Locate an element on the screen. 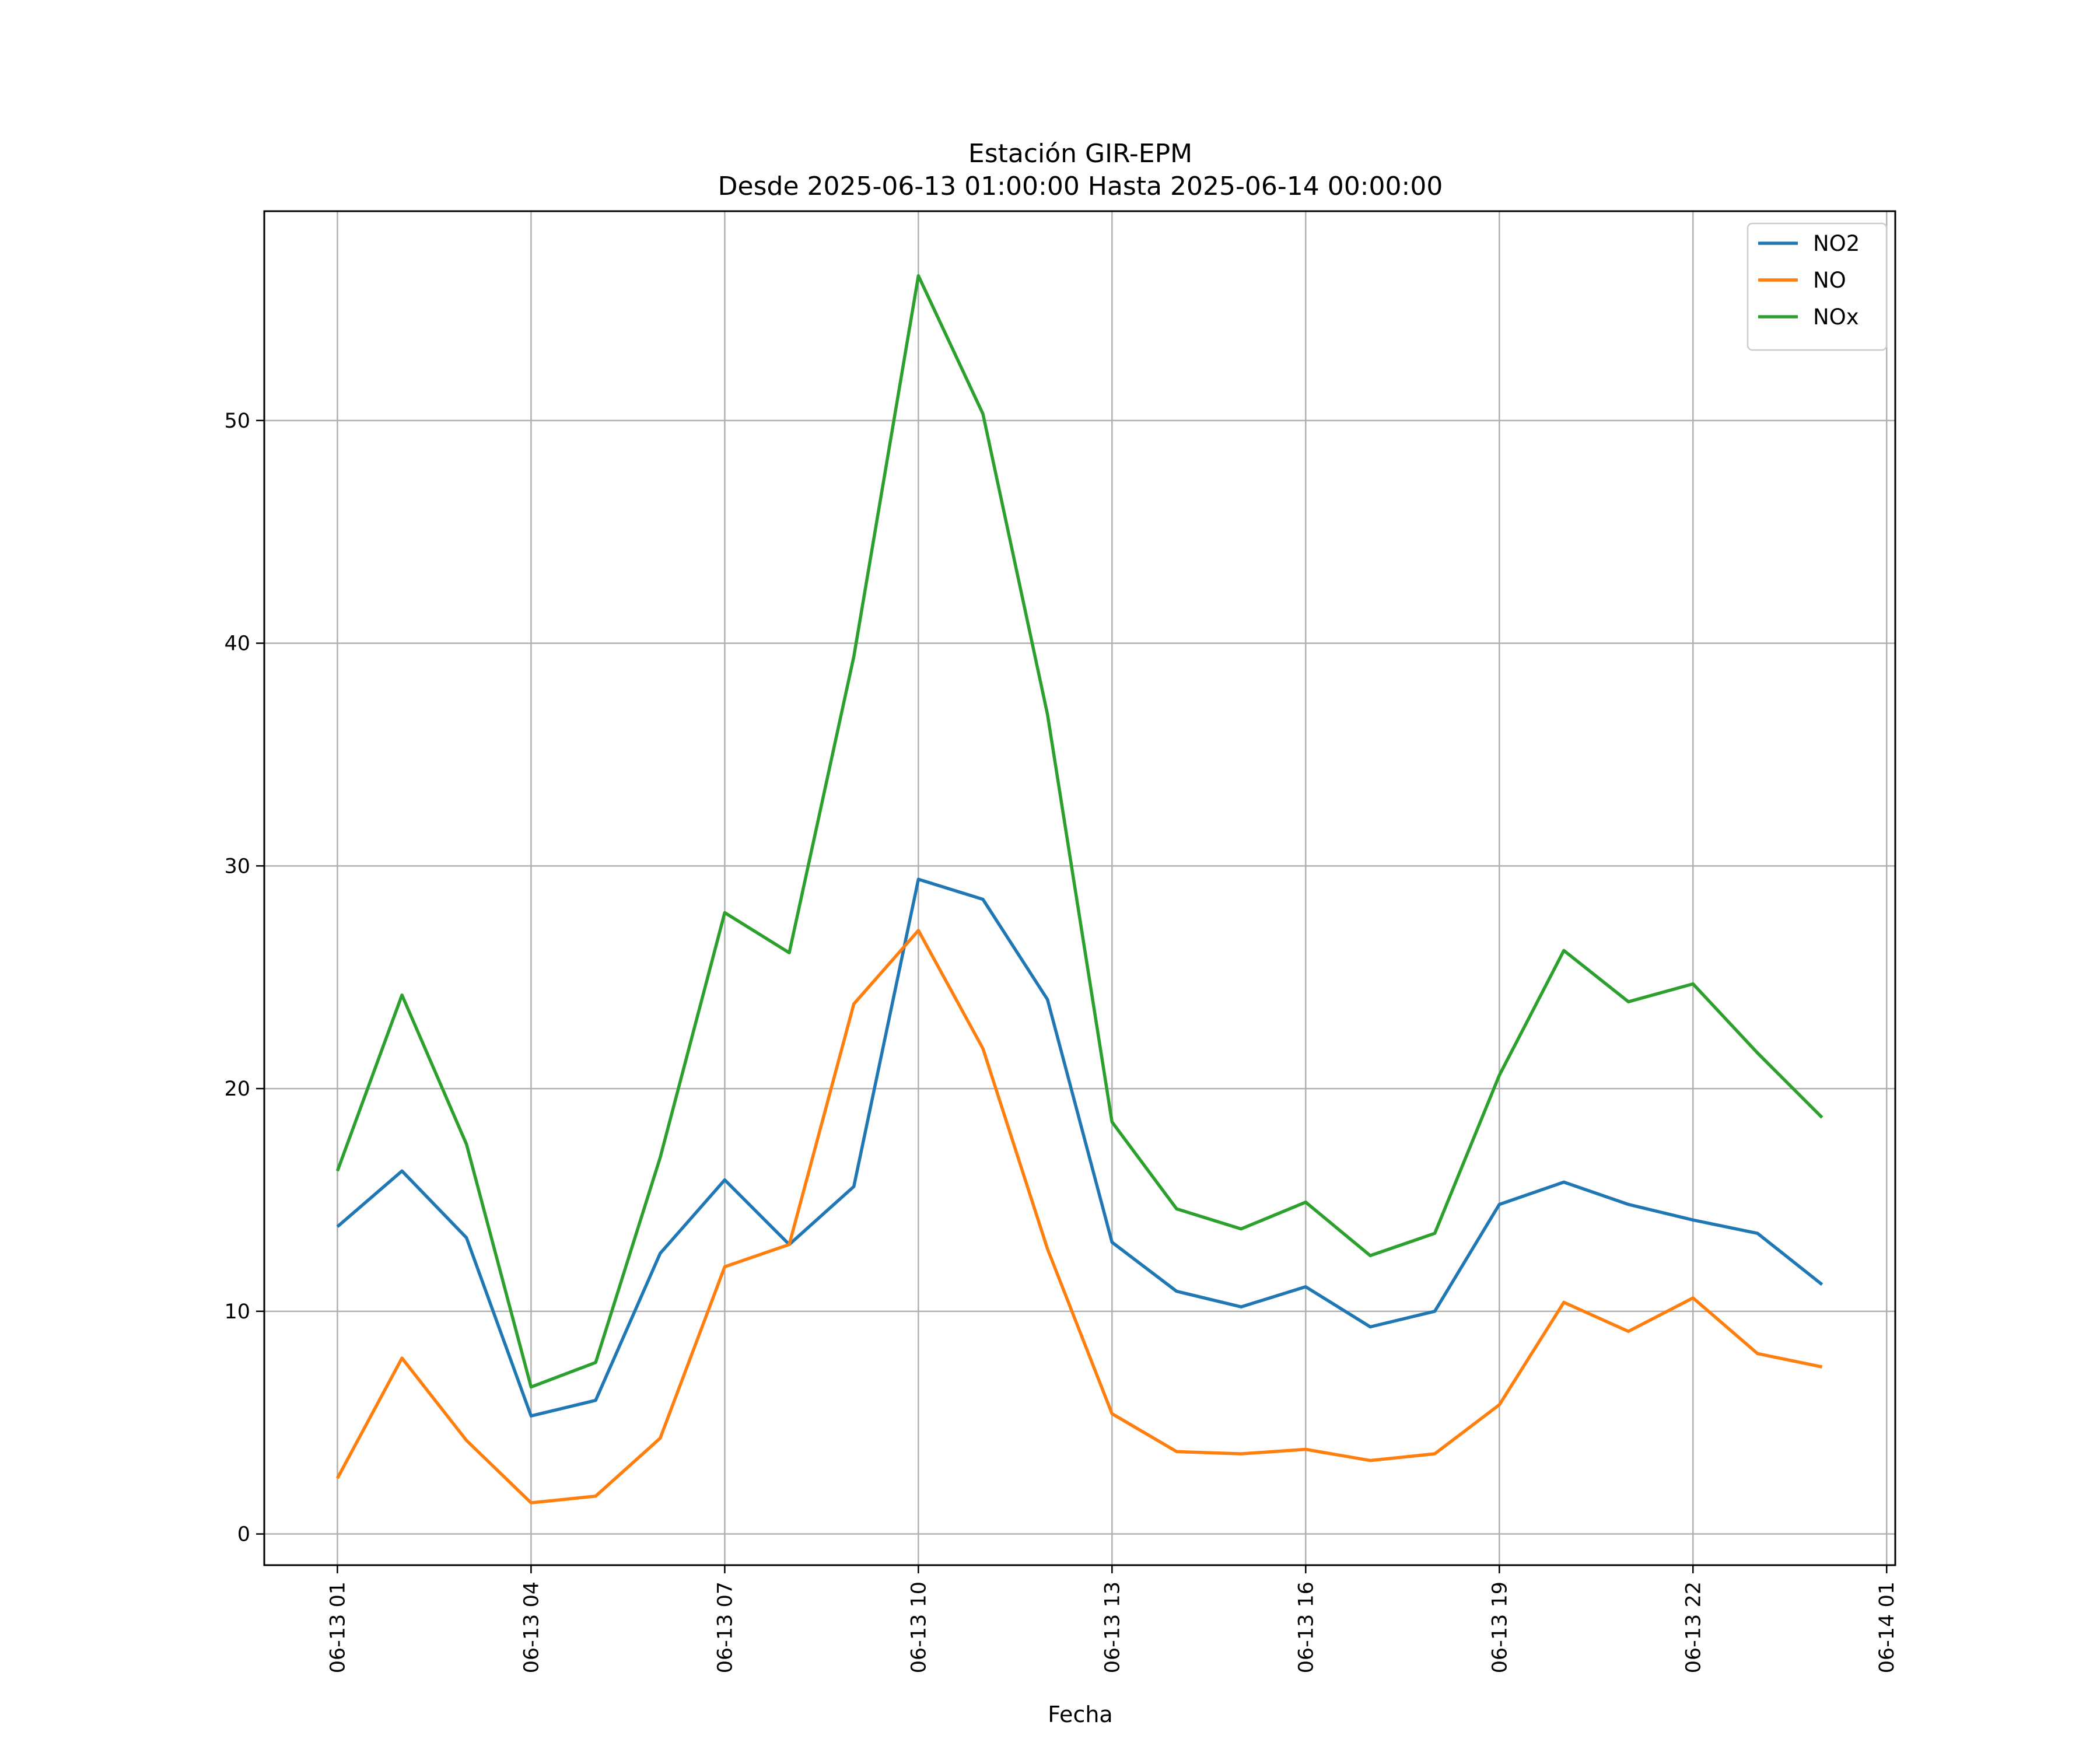 This screenshot has height=1753, width=2100. x-tick-label: 06-13 07 is located at coordinates (725, 1627).